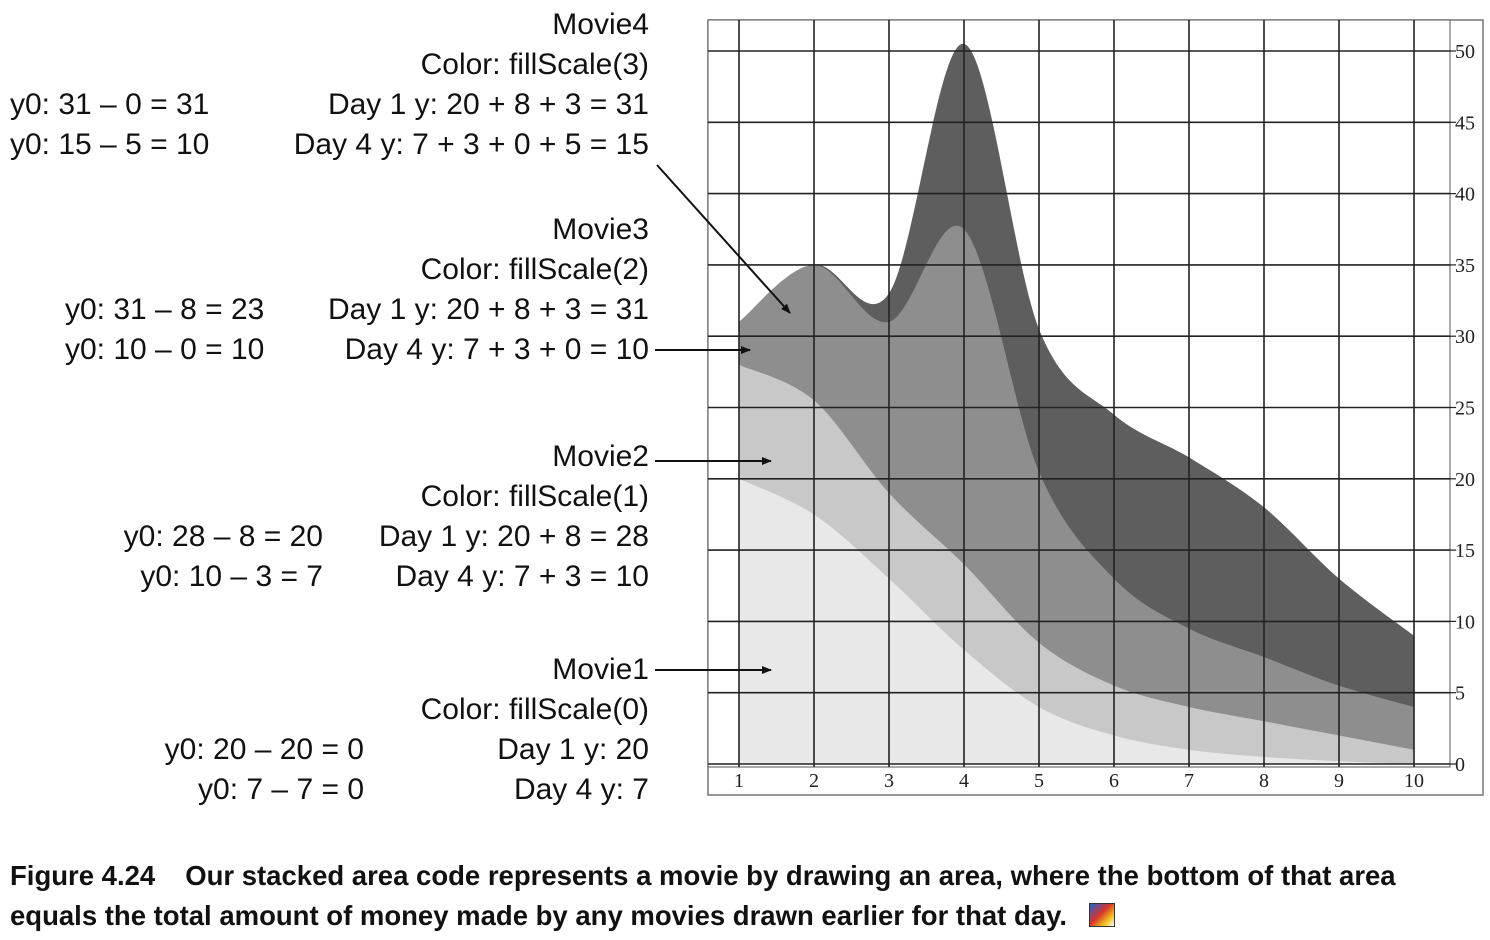 The width and height of the screenshot is (1490, 940). Describe the element at coordinates (83, 875) in the screenshot. I see `figure-label: Figure 4.24` at that location.